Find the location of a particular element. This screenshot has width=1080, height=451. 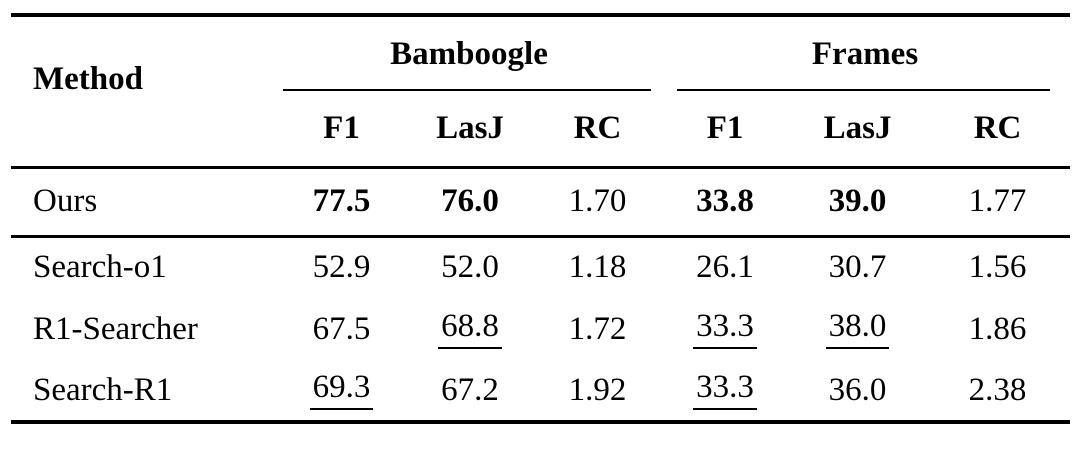

best-value: 77.5 is located at coordinates (341, 201).